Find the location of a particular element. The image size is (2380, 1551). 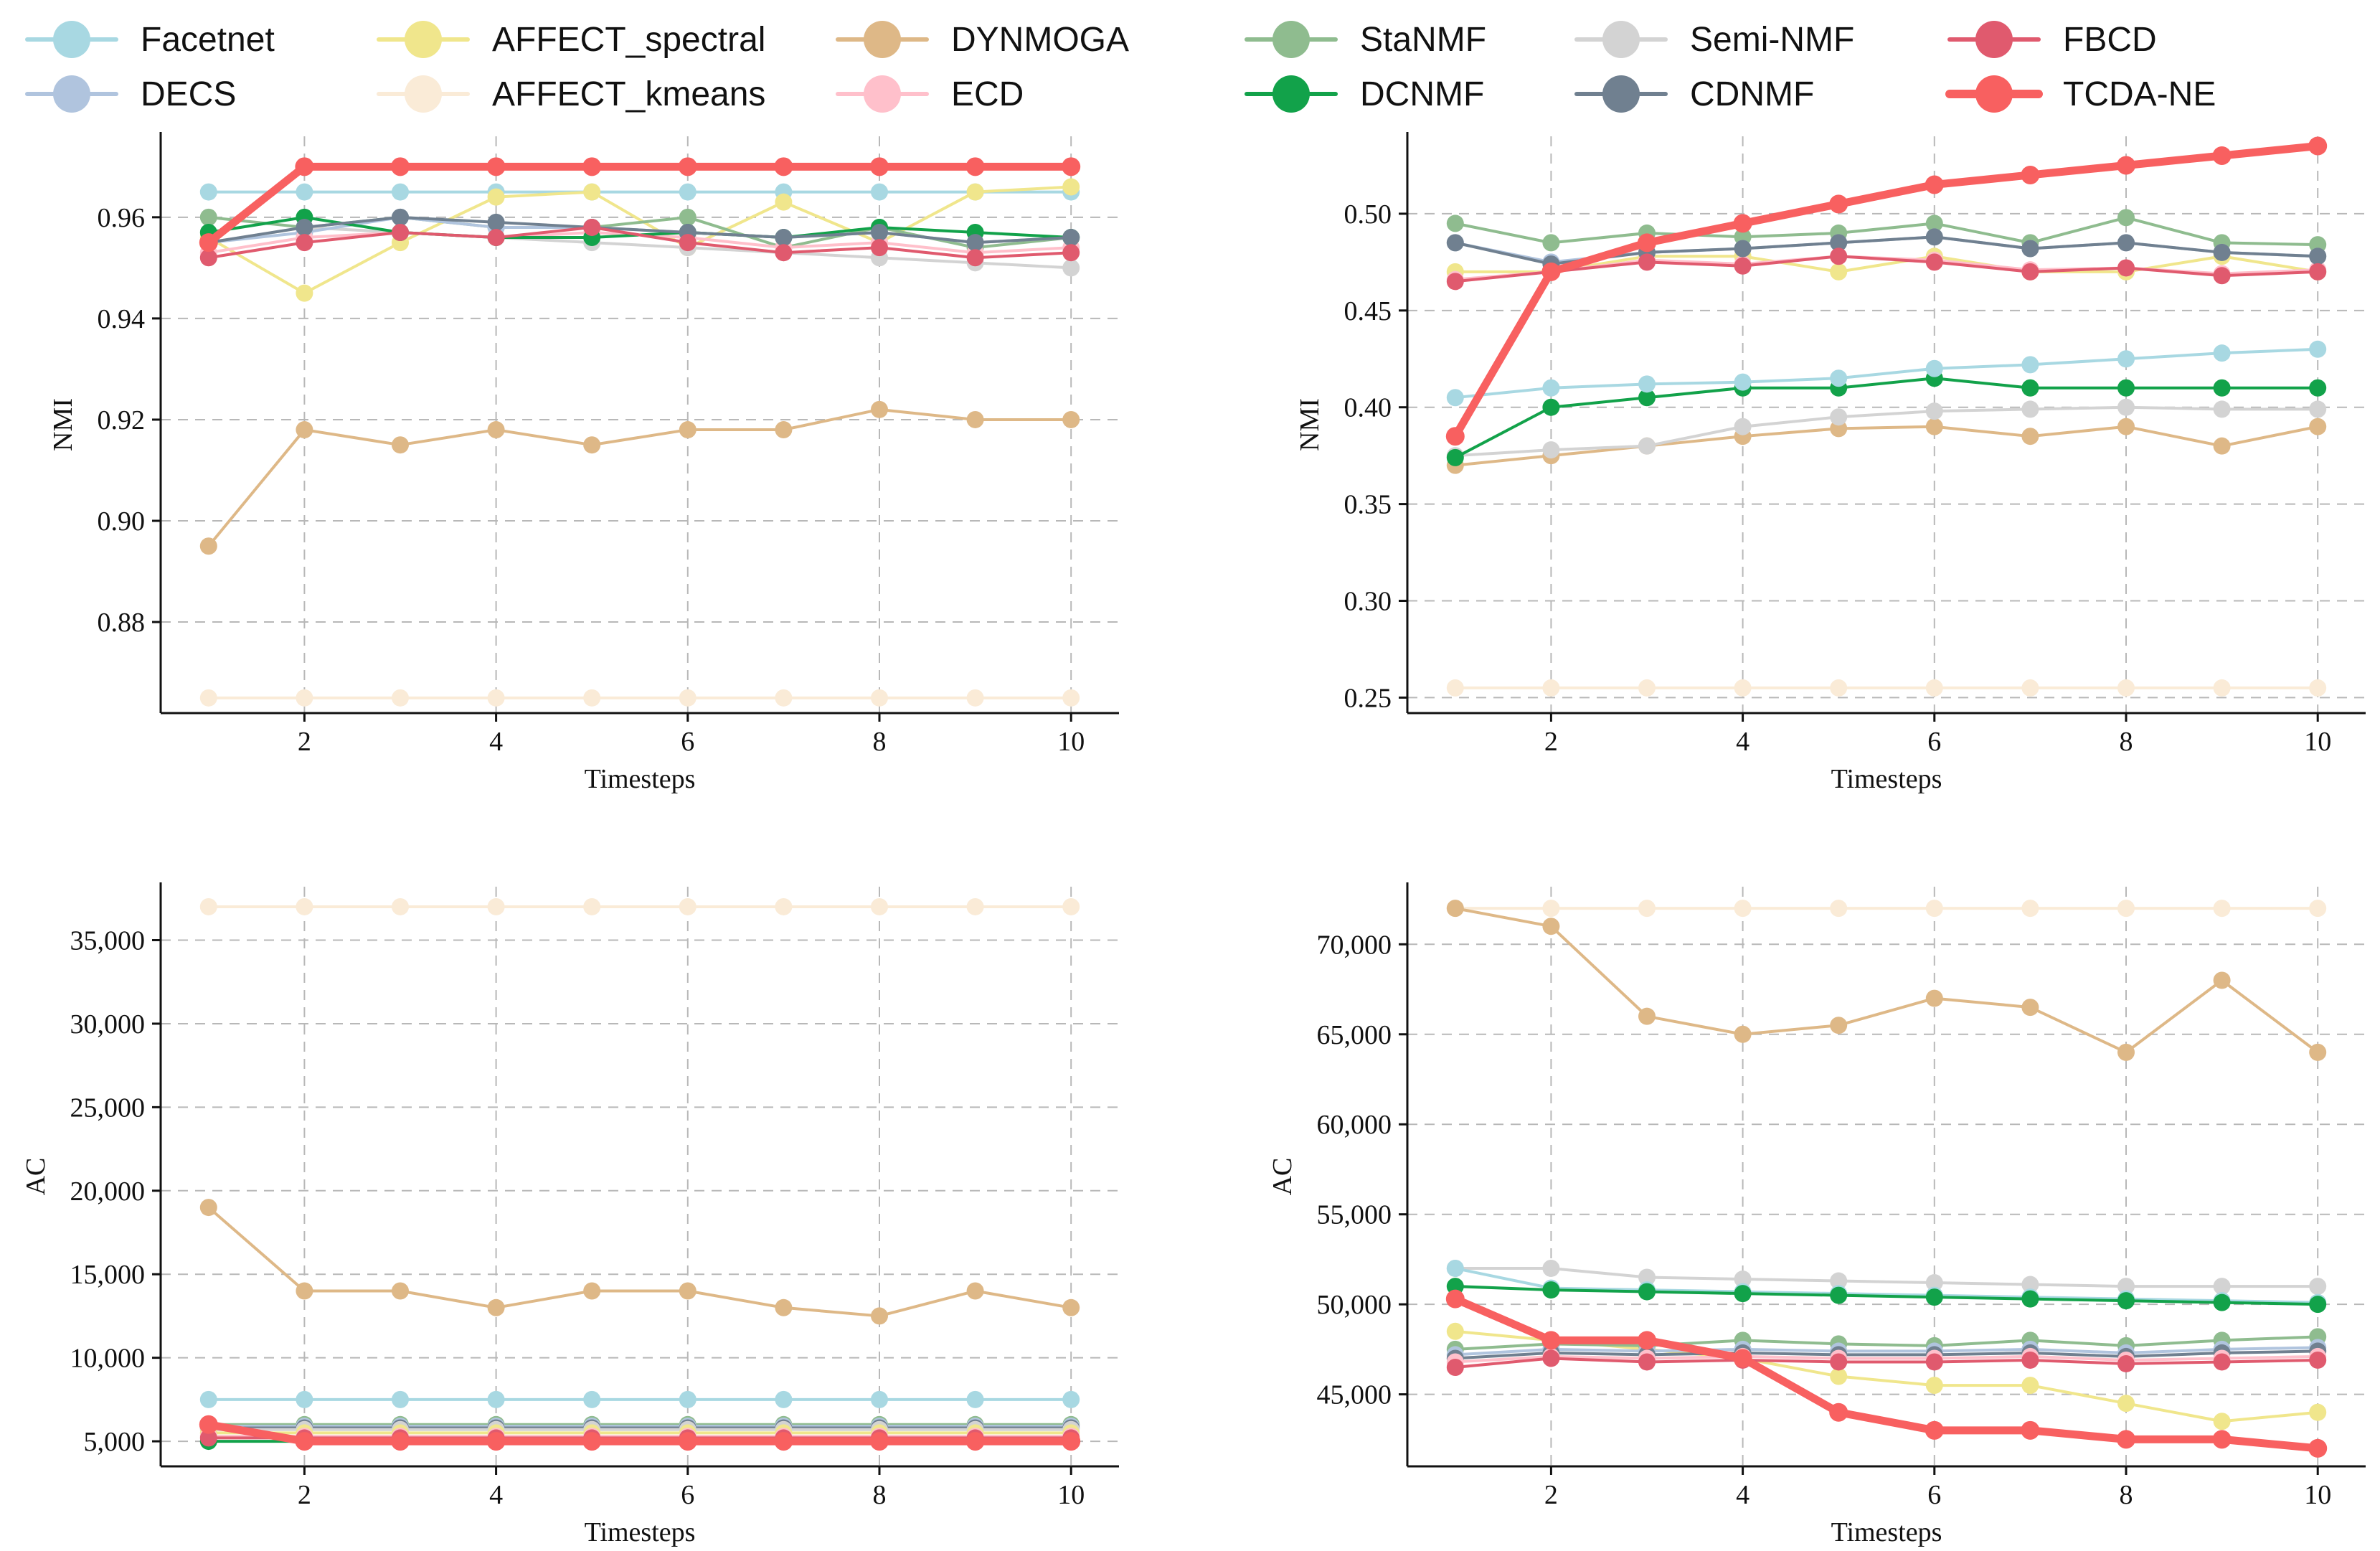

y-tick-label: 30,000 is located at coordinates (108, 1024).